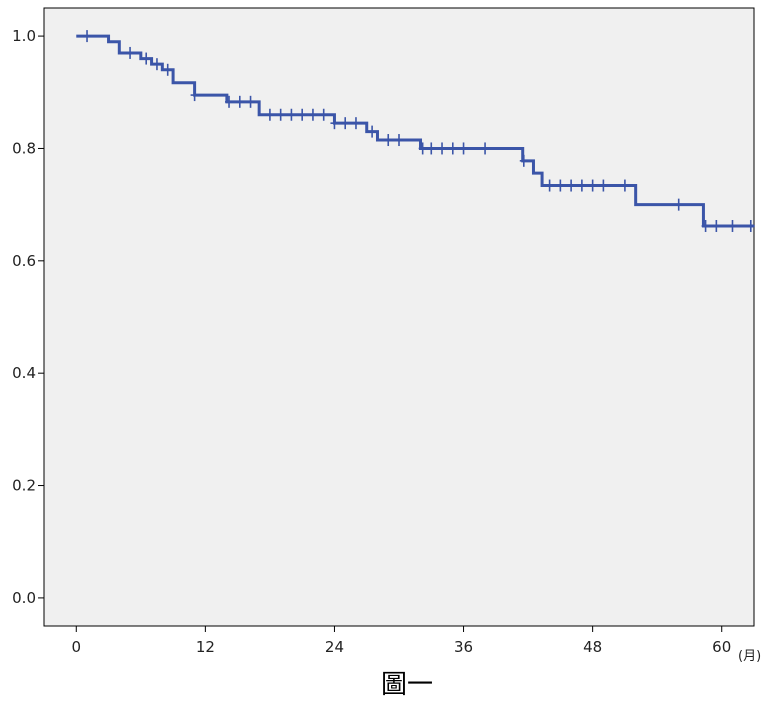  Describe the element at coordinates (721, 647) in the screenshot. I see `x-tick-label: 60` at that location.